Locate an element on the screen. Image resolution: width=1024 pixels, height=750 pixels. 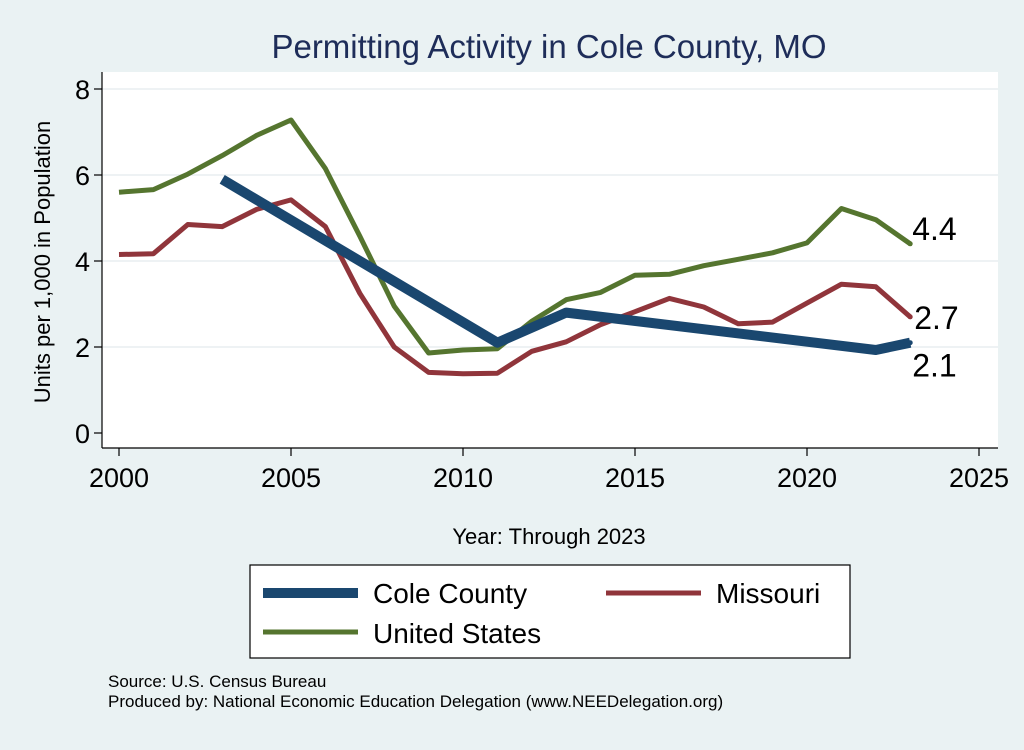
y-axis-label: Units per 1,000 in Population is located at coordinates (42, 262).